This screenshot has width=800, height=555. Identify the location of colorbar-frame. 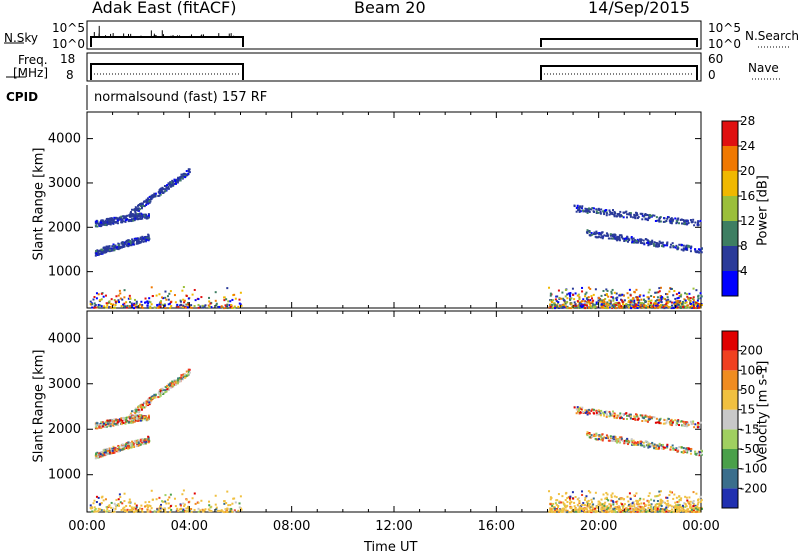
(730, 208).